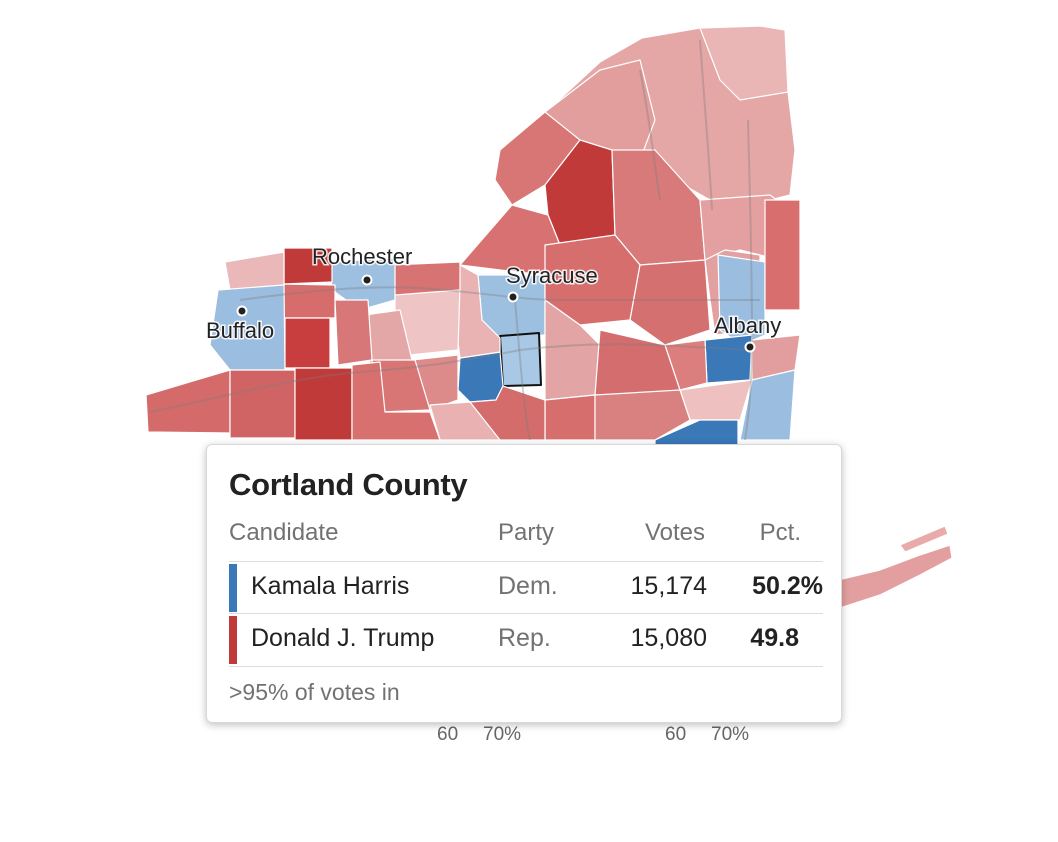 This screenshot has height=842, width=1058. I want to click on candidate-name: Kamala Harris, so click(330, 586).